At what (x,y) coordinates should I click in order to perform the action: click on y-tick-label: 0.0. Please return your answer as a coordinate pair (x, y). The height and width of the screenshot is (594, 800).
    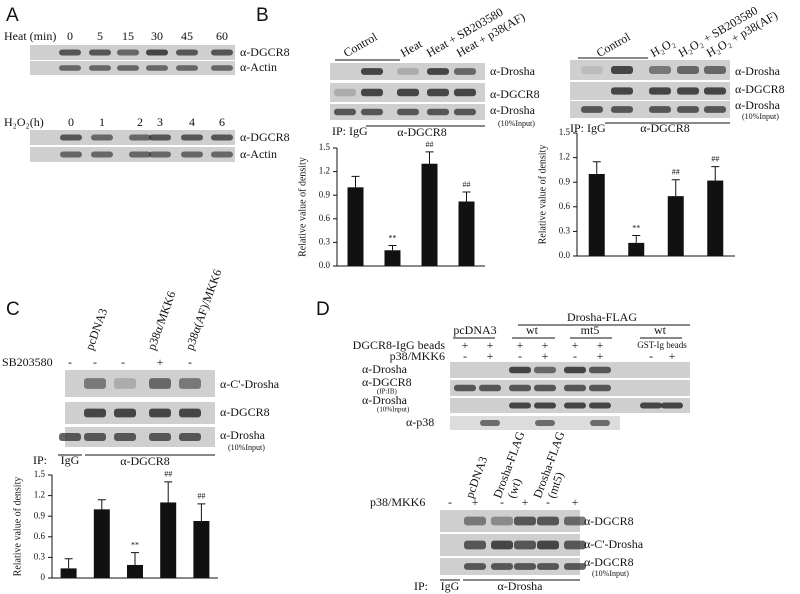
    Looking at the image, I should click on (565, 255).